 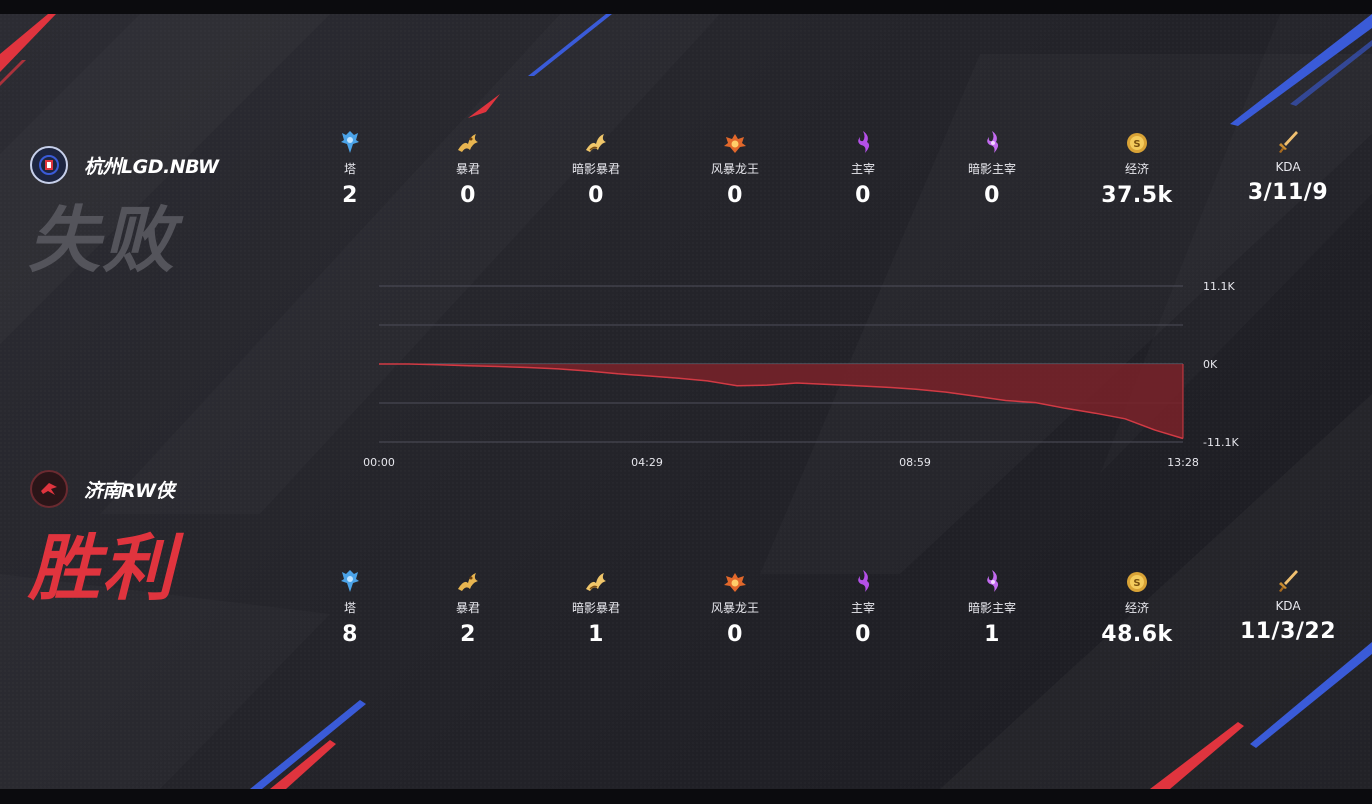 I want to click on stat-sword: KDA 3/11/9, so click(x=1288, y=166).